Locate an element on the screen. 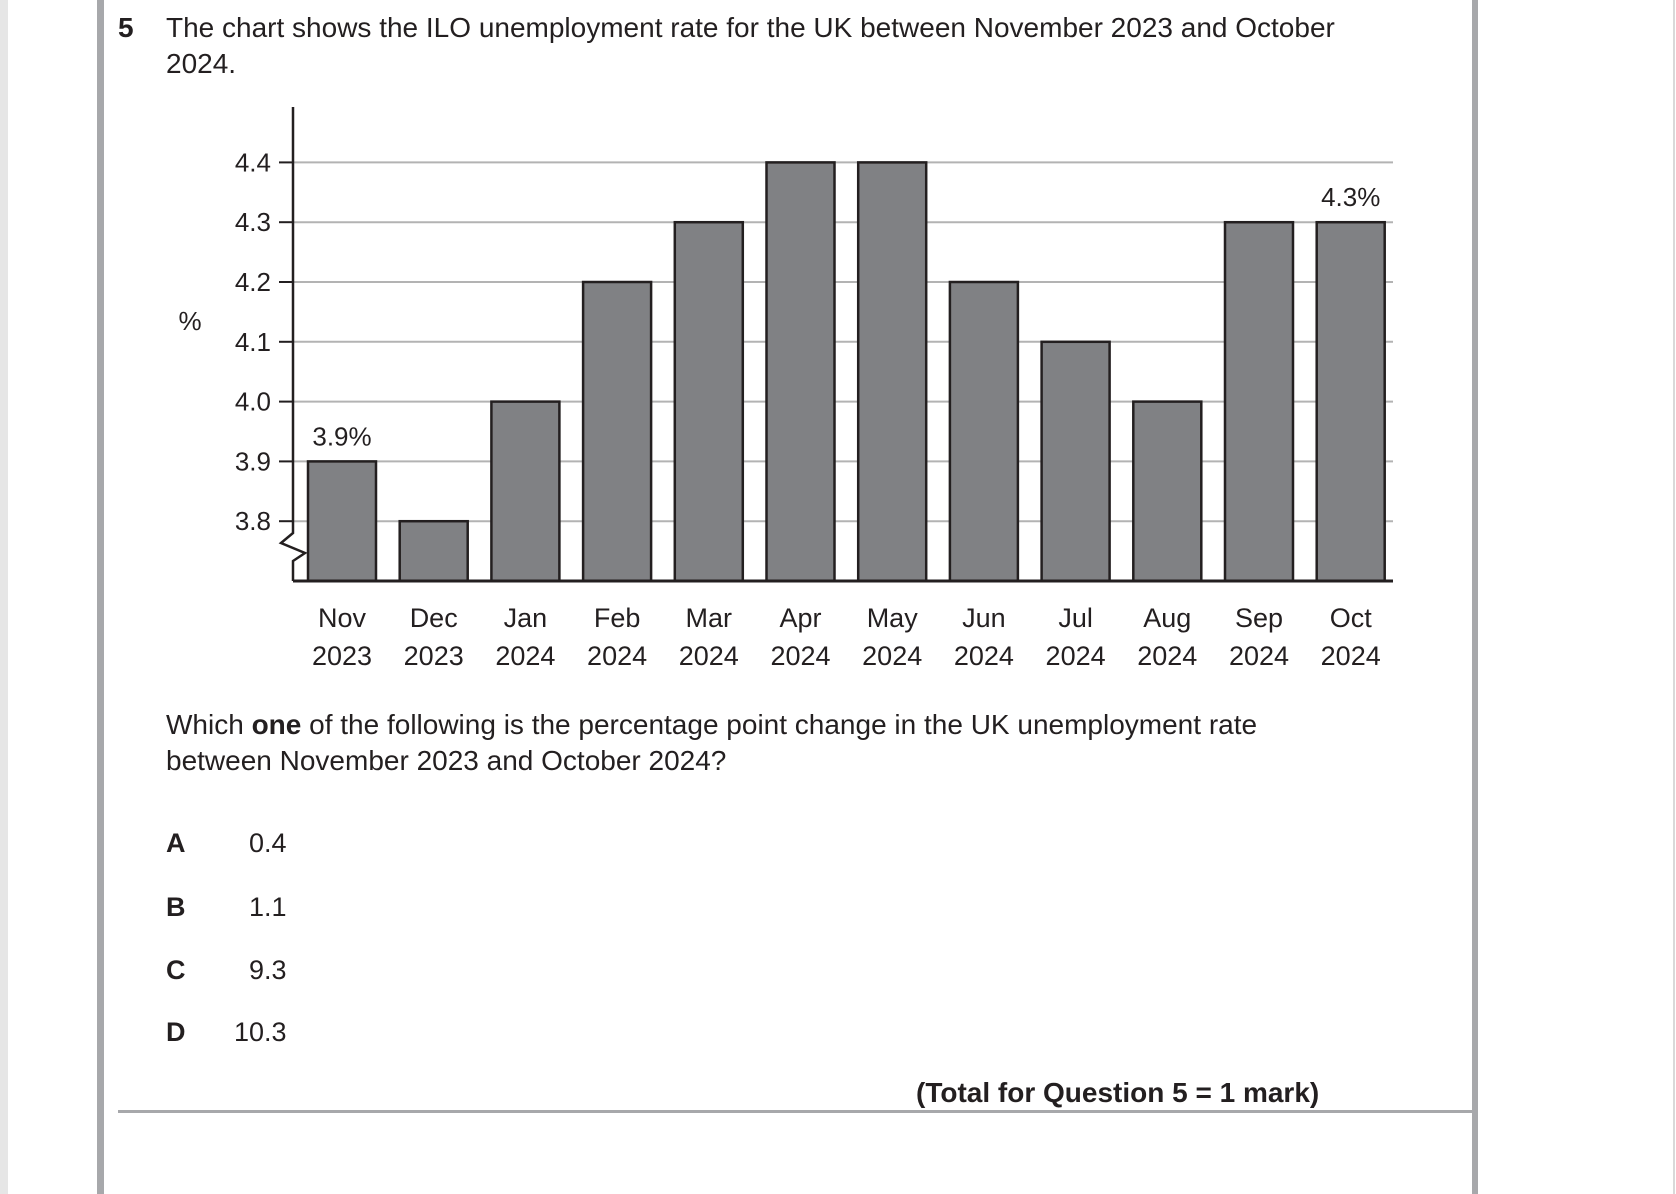  question-number: 5 is located at coordinates (126, 27).